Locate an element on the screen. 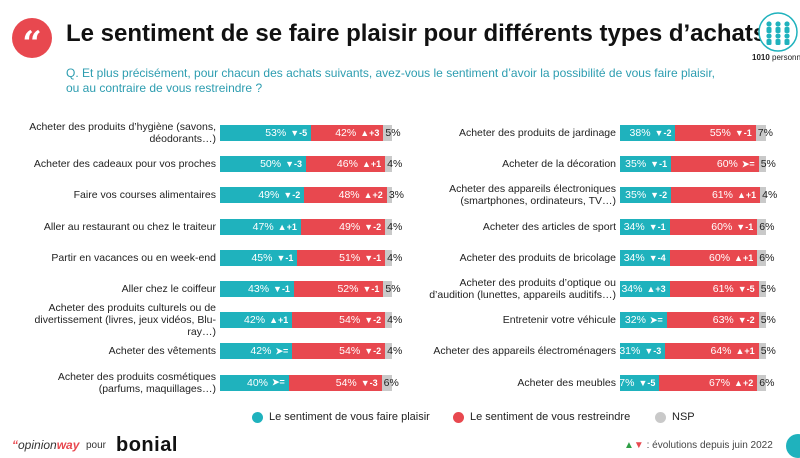 Image resolution: width=800 pixels, height=458 pixels. bonial-logo: bonial is located at coordinates (147, 445).